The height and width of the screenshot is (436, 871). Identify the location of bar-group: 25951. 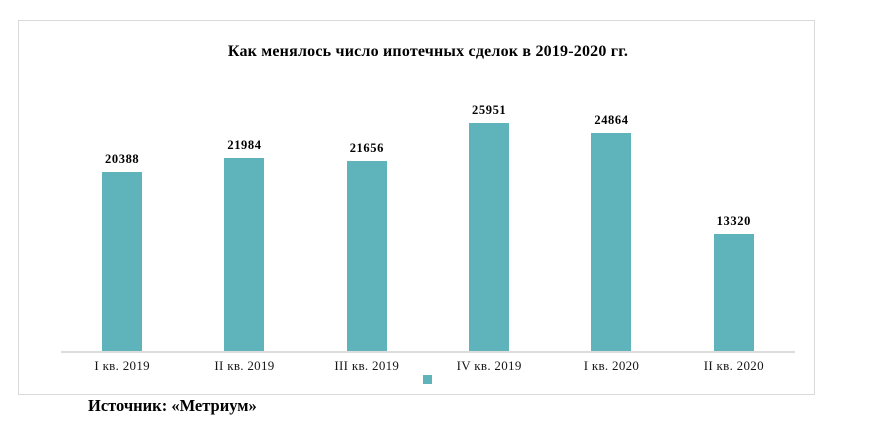
(489, 227).